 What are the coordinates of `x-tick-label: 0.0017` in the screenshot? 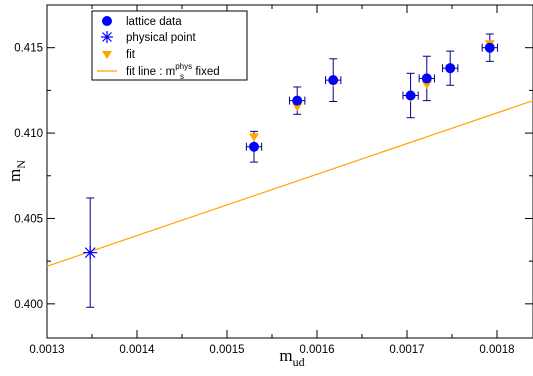 It's located at (406, 350).